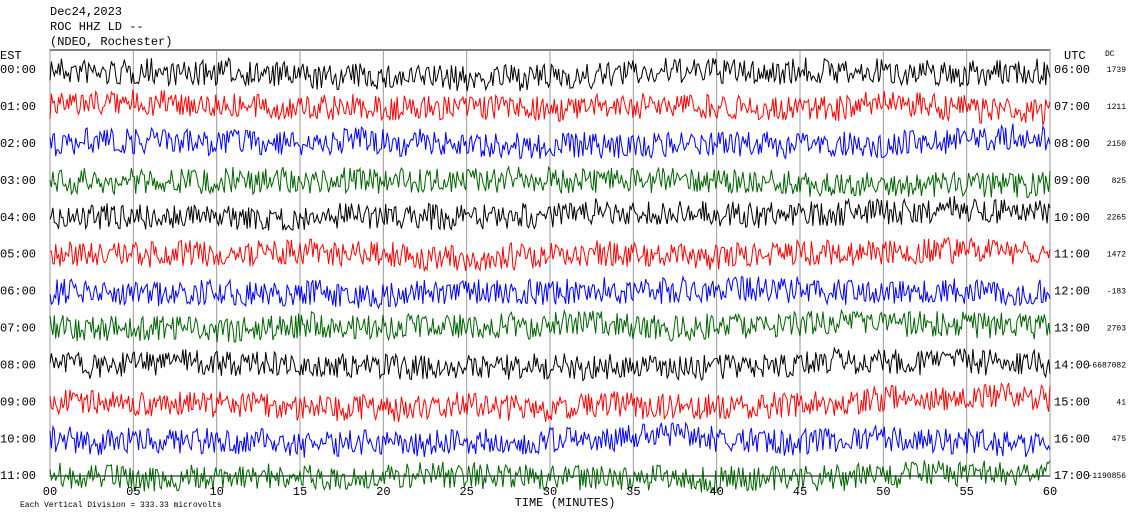 Image resolution: width=1130 pixels, height=519 pixels. I want to click on x-tick-label: 50, so click(883, 492).